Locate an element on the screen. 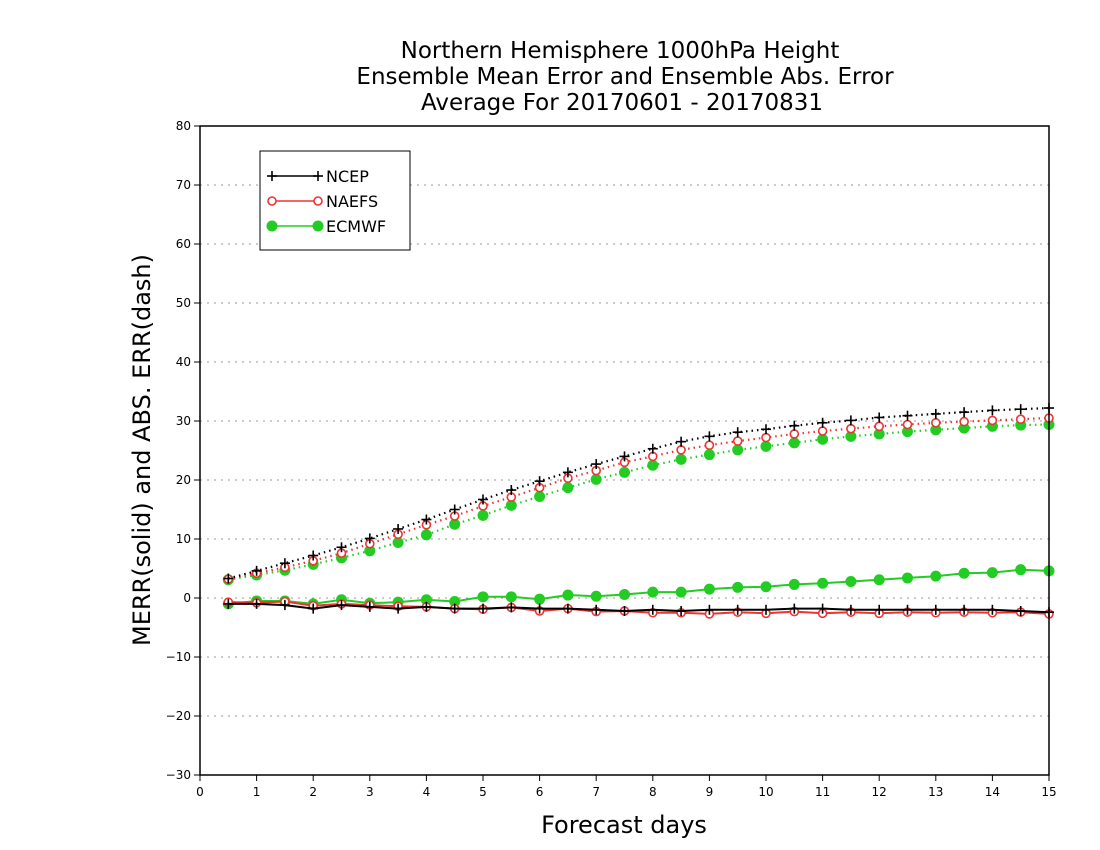 This screenshot has width=1100, height=850. x-axis-label: Forecast days is located at coordinates (624, 825).